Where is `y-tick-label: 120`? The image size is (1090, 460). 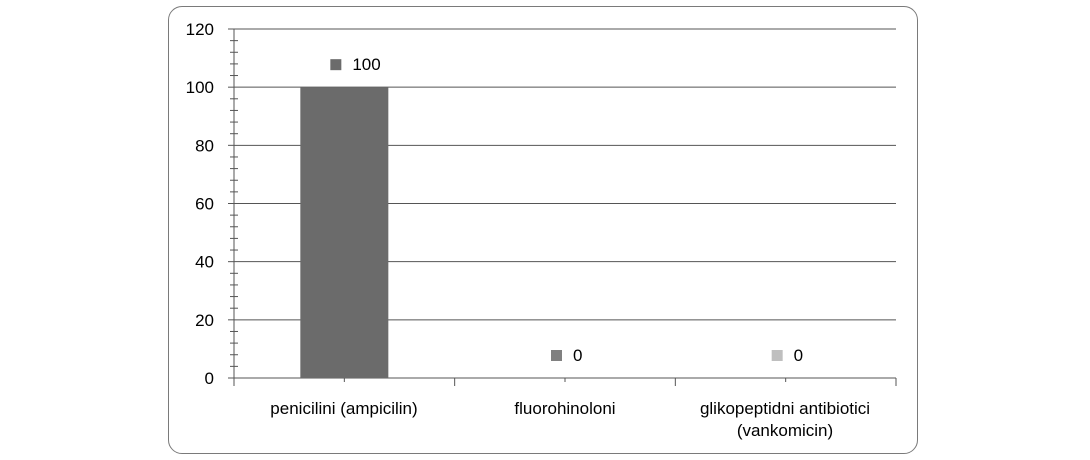
y-tick-label: 120 is located at coordinates (200, 29).